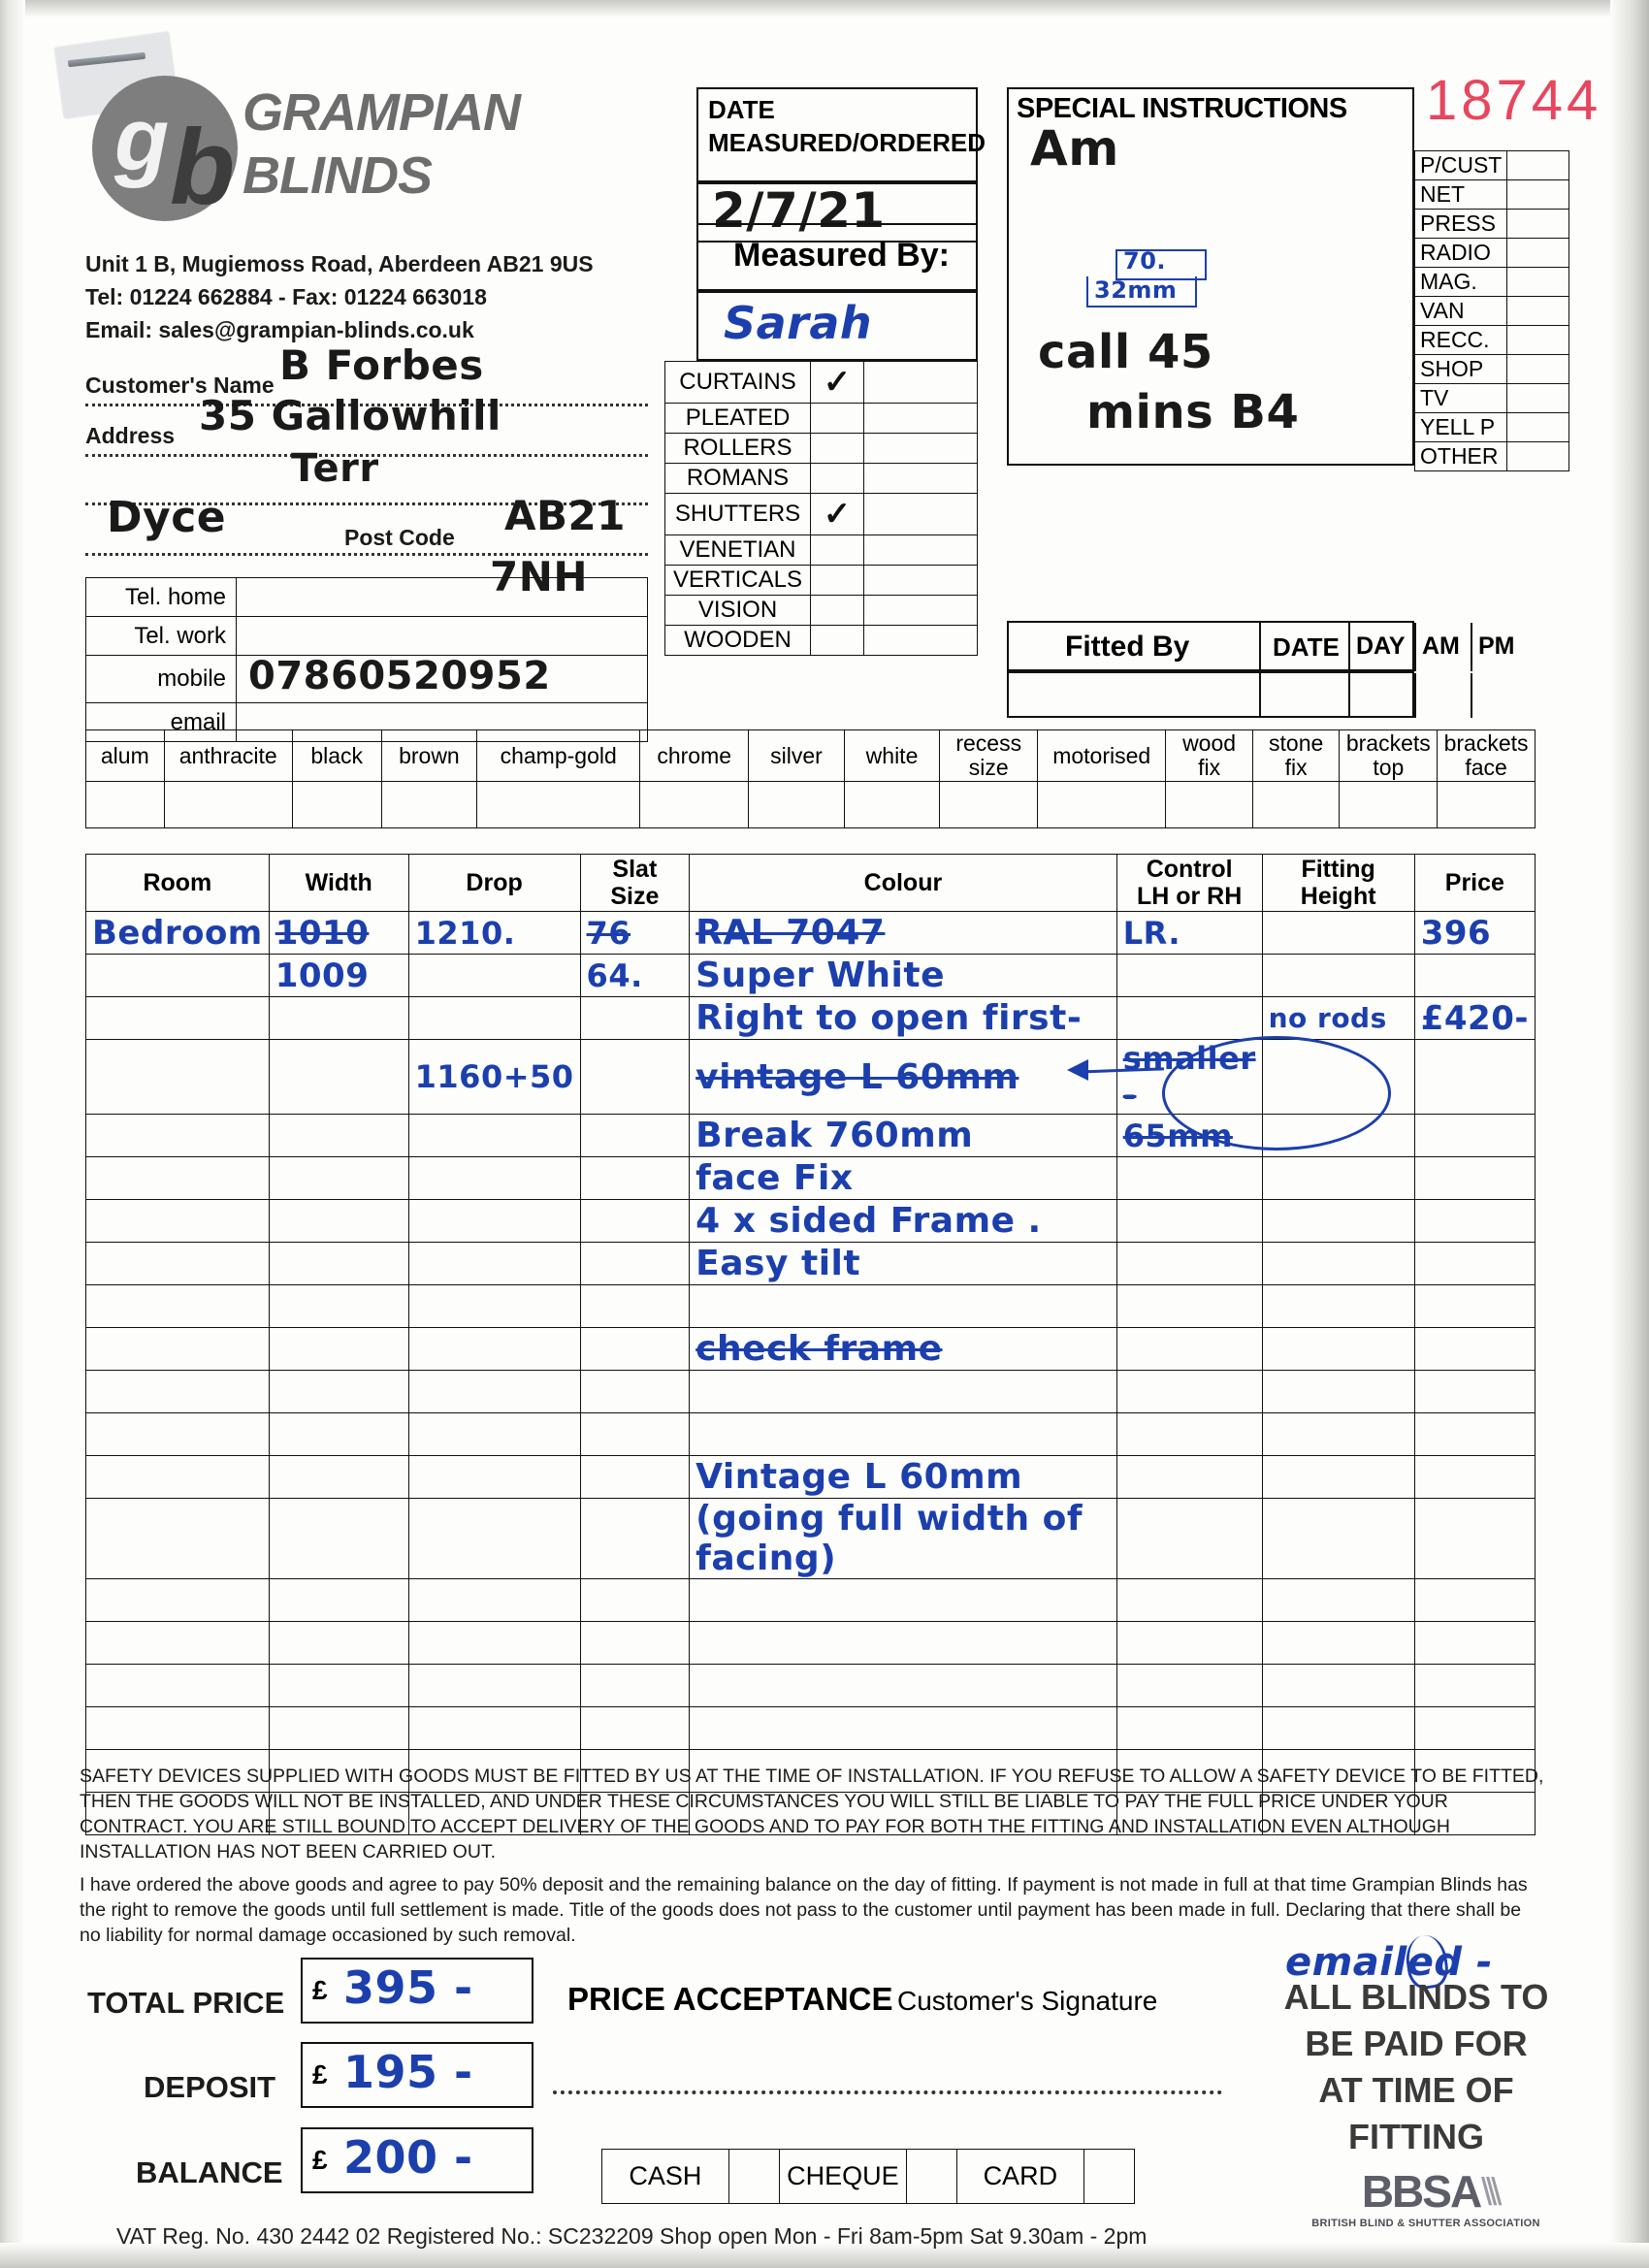 The width and height of the screenshot is (1649, 2268). I want to click on cell-price: 396, so click(1474, 933).